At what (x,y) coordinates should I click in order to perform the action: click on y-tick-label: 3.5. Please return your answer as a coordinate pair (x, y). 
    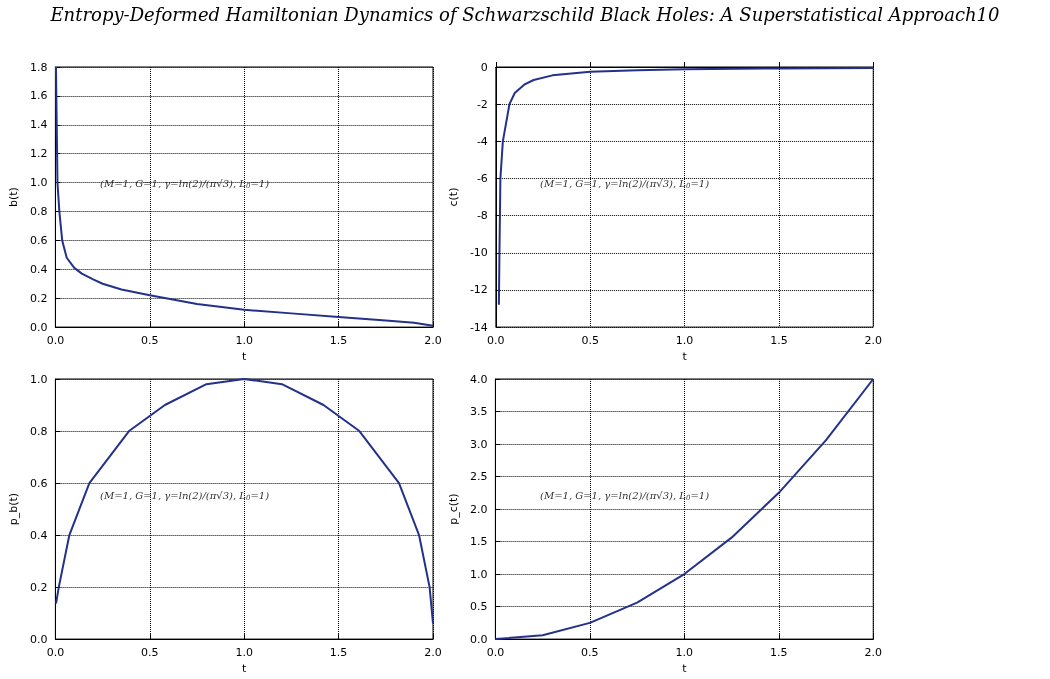
    Looking at the image, I should click on (478, 412).